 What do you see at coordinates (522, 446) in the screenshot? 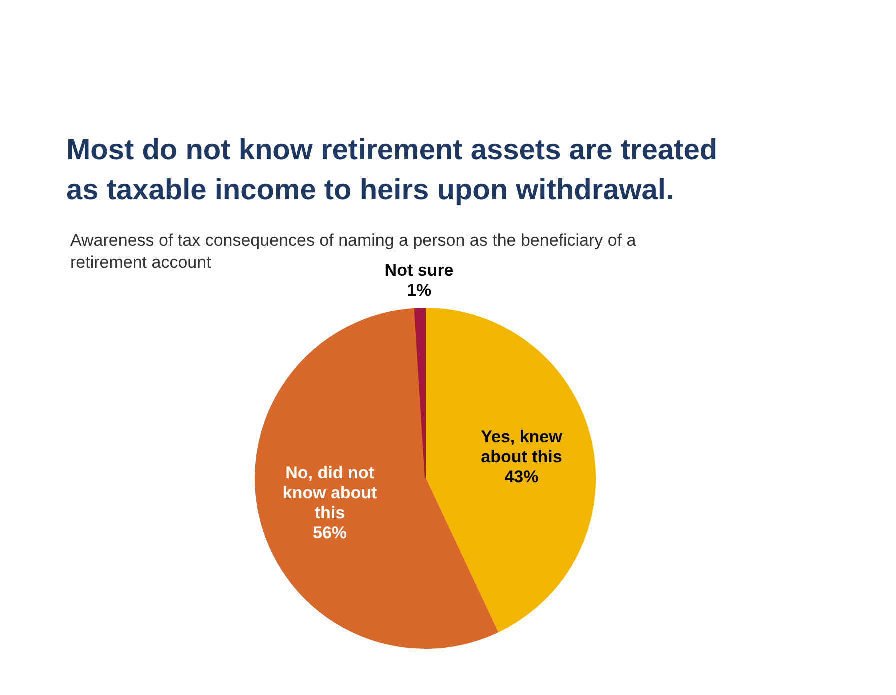
I see `slice-label: Yes, knew about this` at bounding box center [522, 446].